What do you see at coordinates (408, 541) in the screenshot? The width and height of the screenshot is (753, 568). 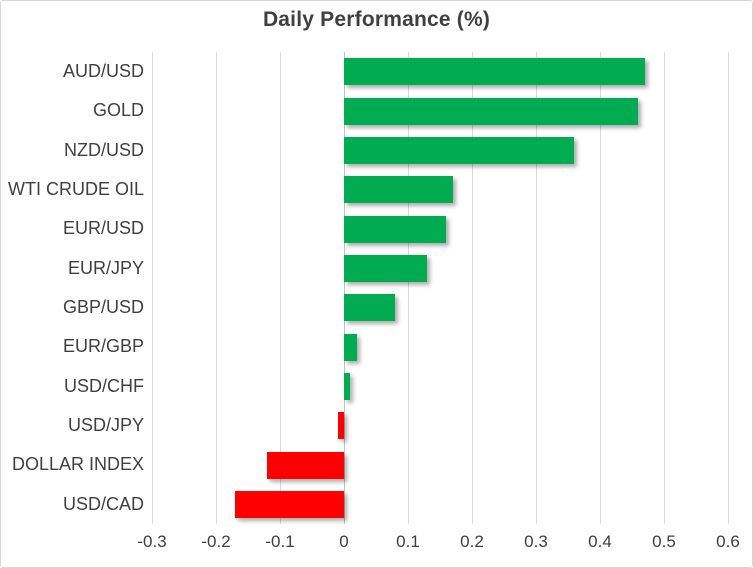 I see `x-tick-label: 0.1` at bounding box center [408, 541].